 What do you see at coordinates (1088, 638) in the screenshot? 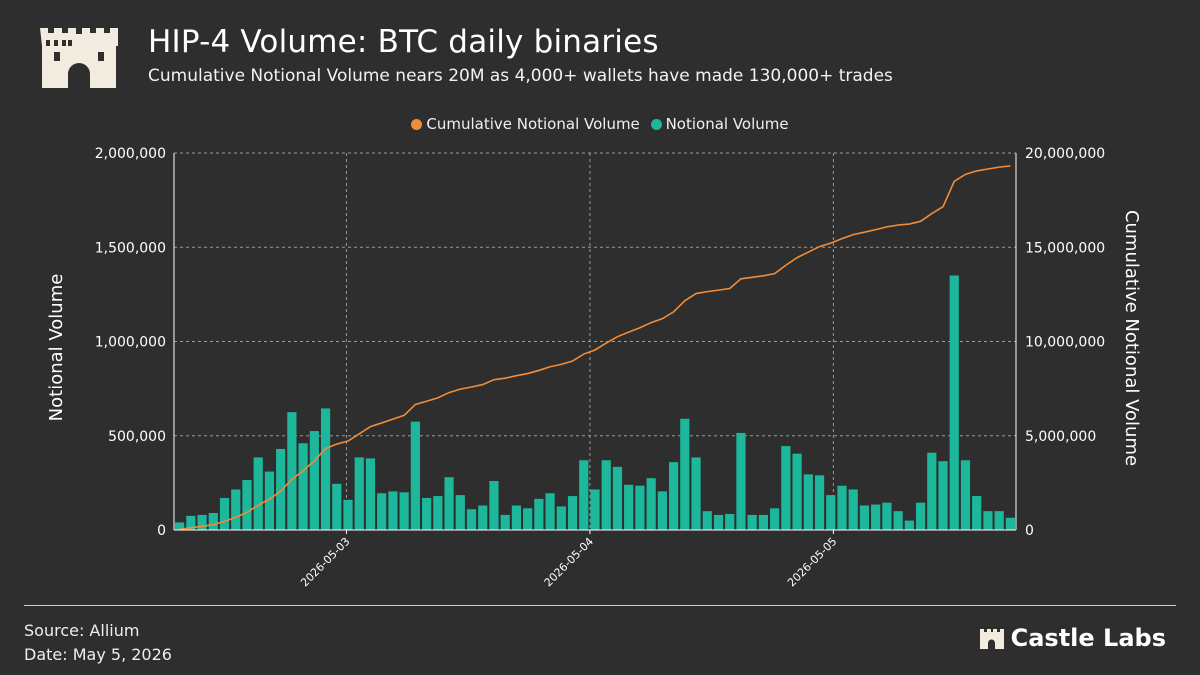
I see `brand-name: Castle Labs` at bounding box center [1088, 638].